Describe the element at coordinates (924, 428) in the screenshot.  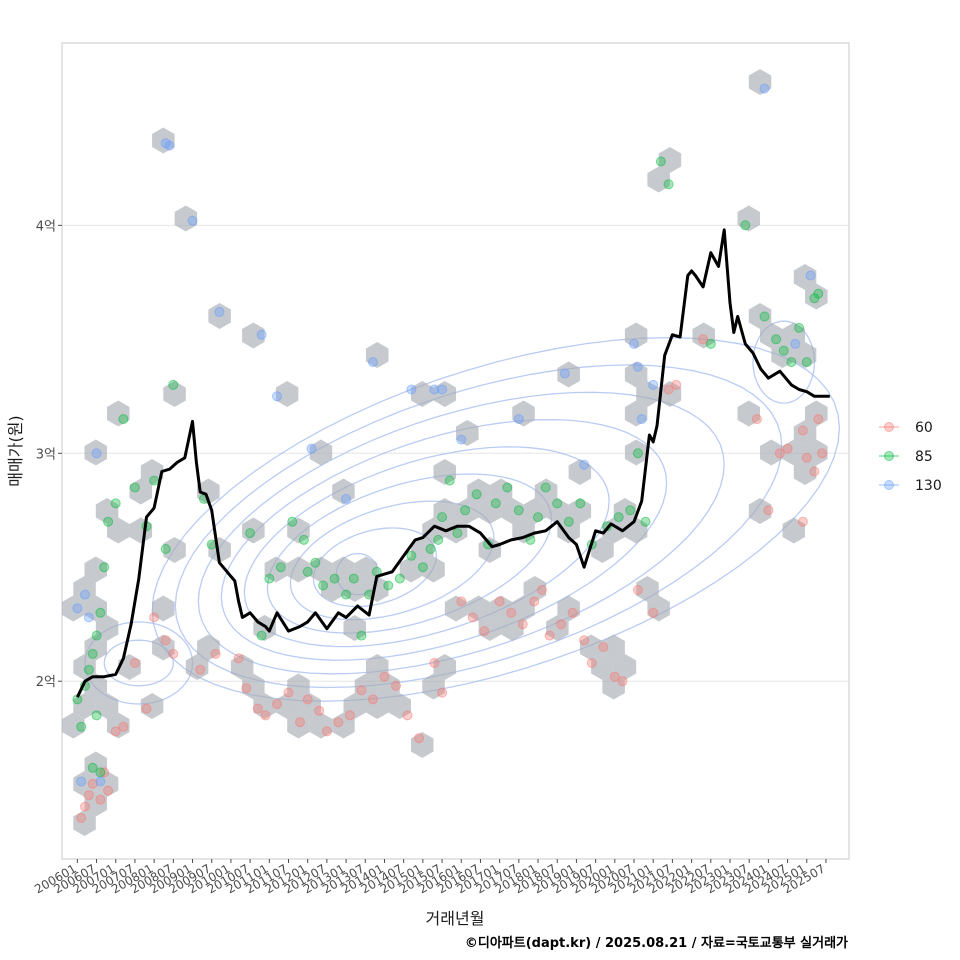
I see `legend-label-60: 60` at that location.